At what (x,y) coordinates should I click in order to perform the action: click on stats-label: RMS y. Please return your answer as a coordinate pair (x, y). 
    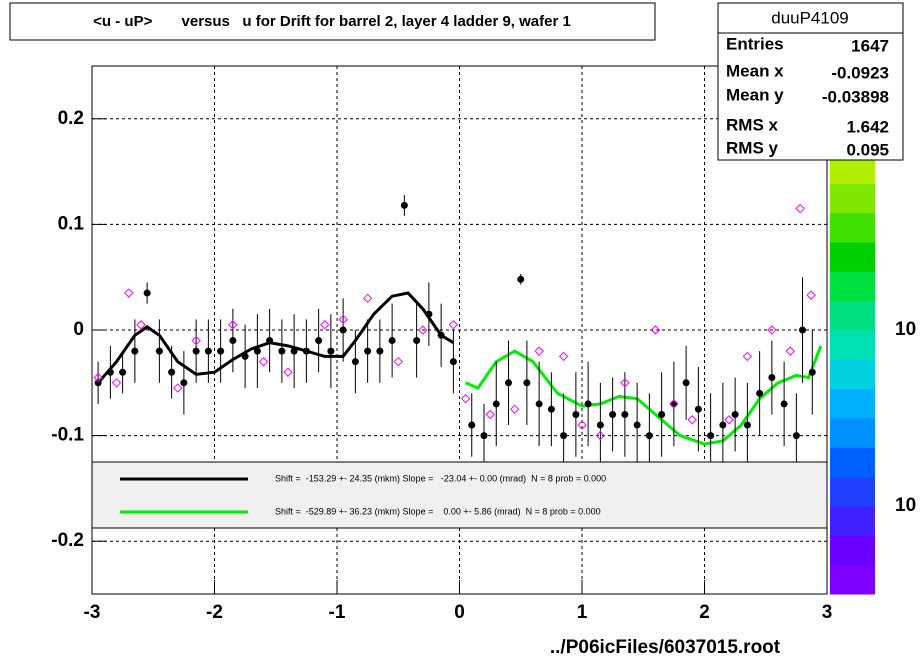
    Looking at the image, I should click on (752, 147).